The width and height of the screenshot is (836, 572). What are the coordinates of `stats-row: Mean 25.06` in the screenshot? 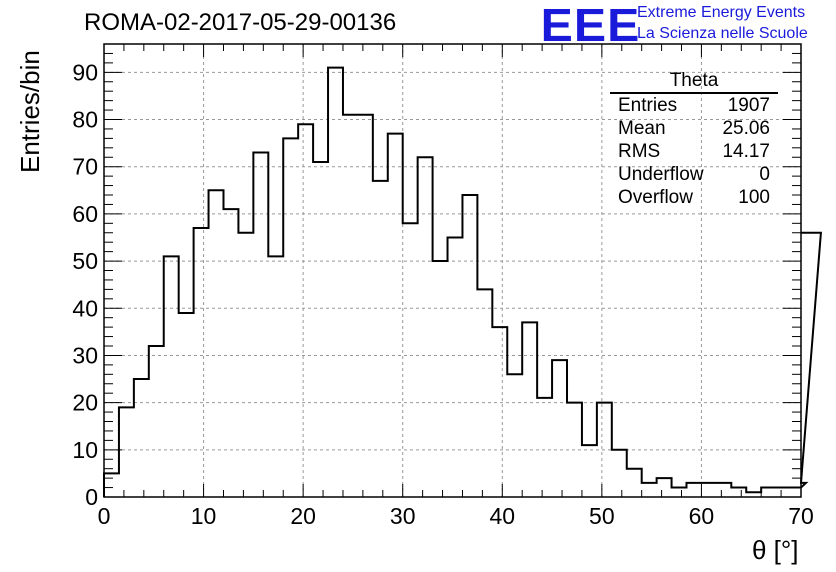 It's located at (694, 128).